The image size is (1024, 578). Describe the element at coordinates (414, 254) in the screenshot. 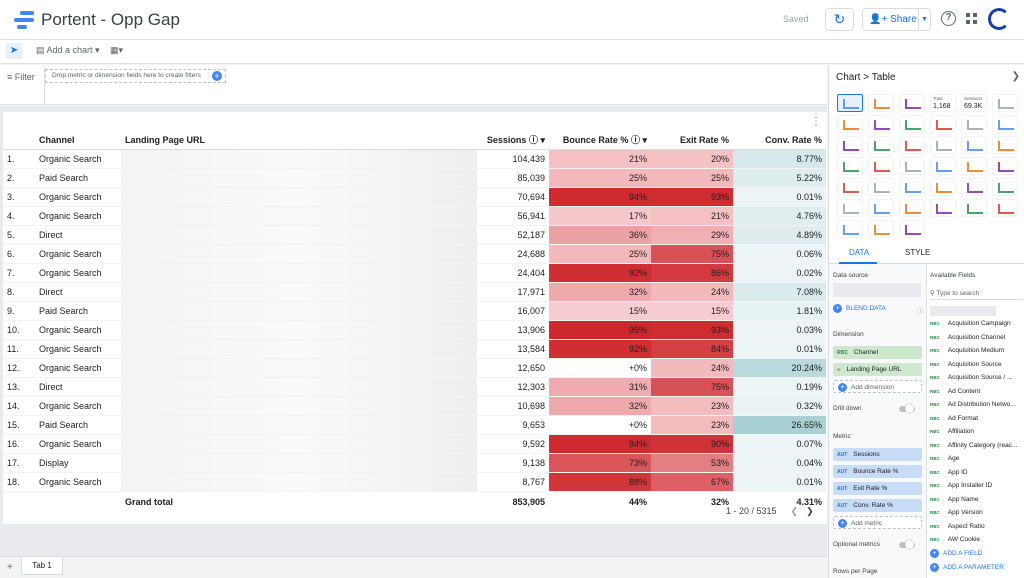

I see `table-row: 6. Organic Search 24,688 25% 75% 0.06%` at that location.